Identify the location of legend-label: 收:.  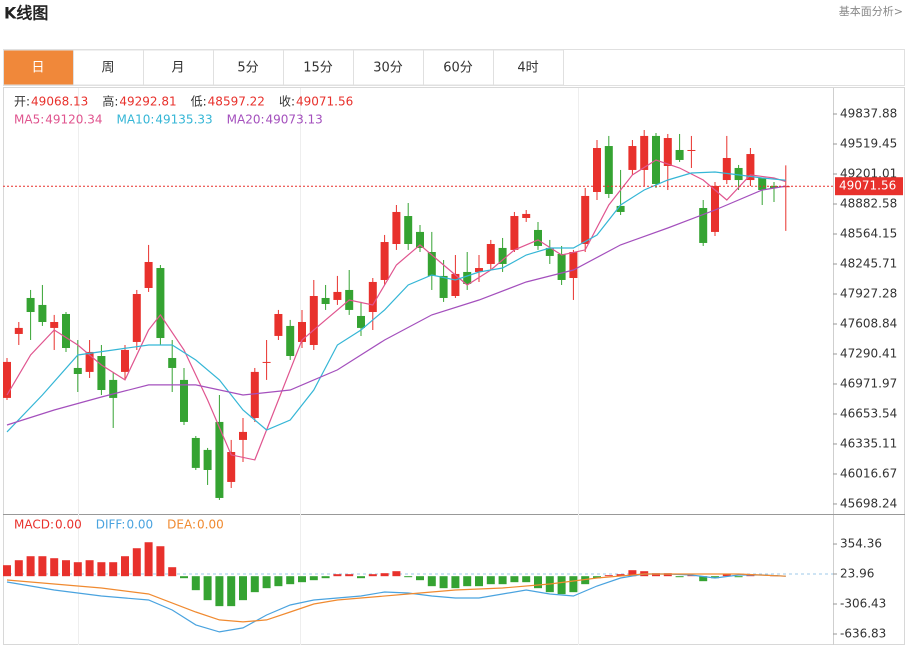
(287, 102).